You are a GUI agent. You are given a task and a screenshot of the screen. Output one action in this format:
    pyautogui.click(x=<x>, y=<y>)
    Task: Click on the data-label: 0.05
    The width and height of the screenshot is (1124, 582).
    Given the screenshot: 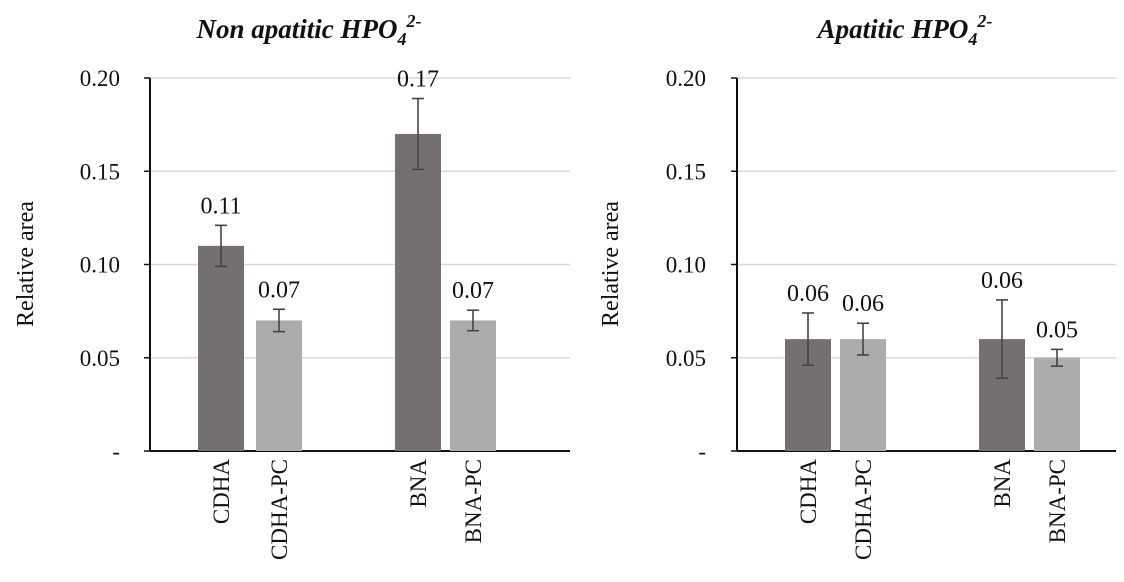 What is the action you would take?
    pyautogui.click(x=1057, y=330)
    